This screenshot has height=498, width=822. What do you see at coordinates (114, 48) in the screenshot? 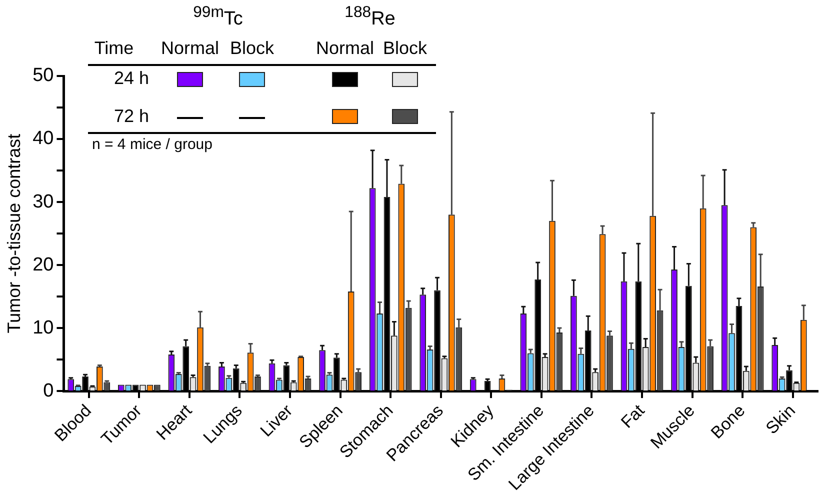
I see `text: Time` at bounding box center [114, 48].